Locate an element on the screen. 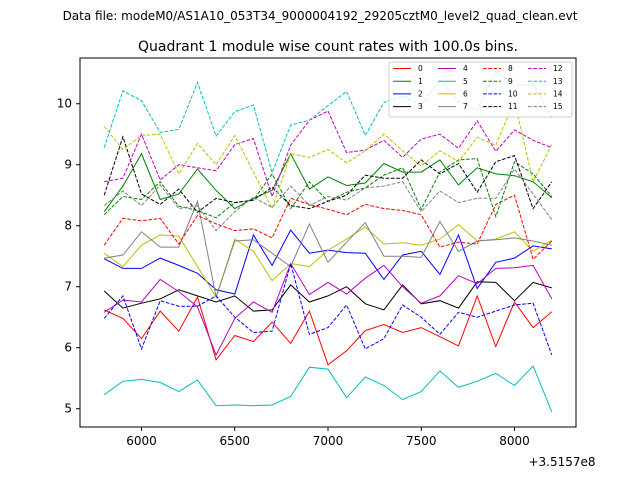  legend-label-3: 3 is located at coordinates (420, 106).